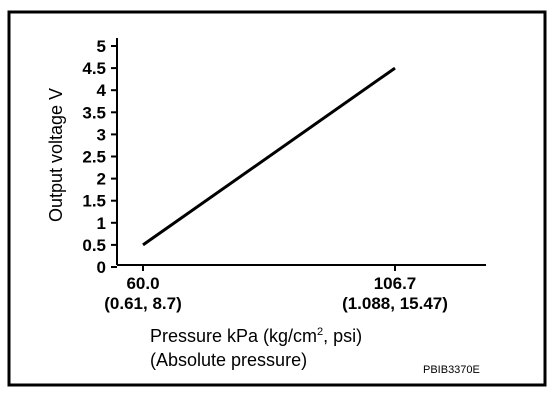 The width and height of the screenshot is (560, 402). I want to click on y-tick-label: 3.5, so click(94, 112).